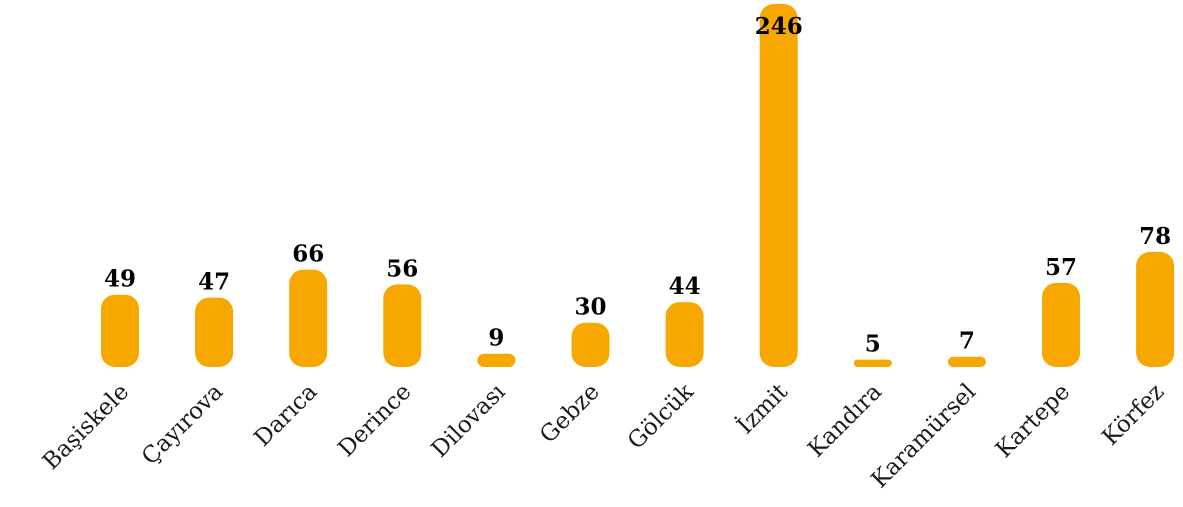  Describe the element at coordinates (1061, 267) in the screenshot. I see `value-label-kartepe: 57` at that location.